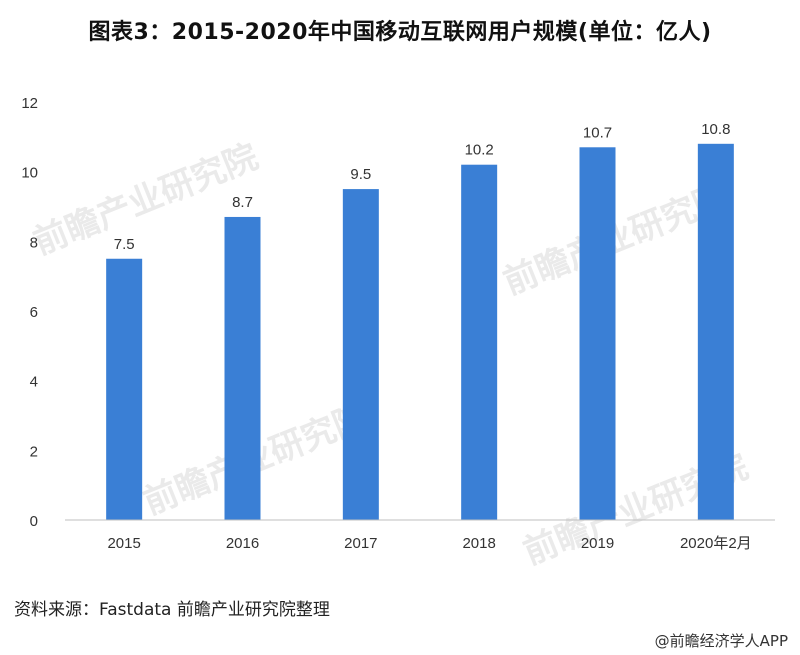  What do you see at coordinates (124, 244) in the screenshot?
I see `data-label: 7.5` at bounding box center [124, 244].